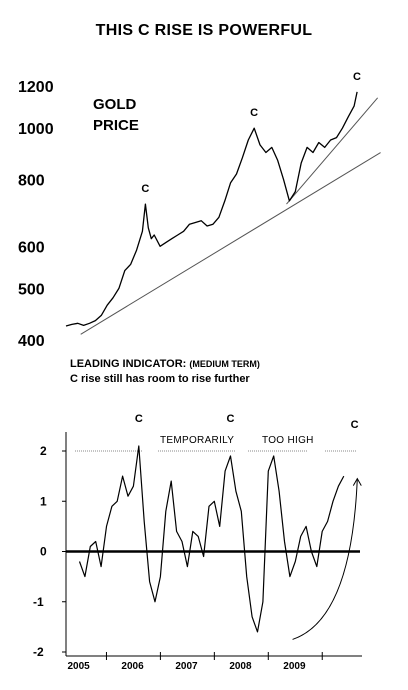 This screenshot has height=690, width=408. I want to click on indicator-heading-text: LEADING INDICATOR:, so click(128, 364).